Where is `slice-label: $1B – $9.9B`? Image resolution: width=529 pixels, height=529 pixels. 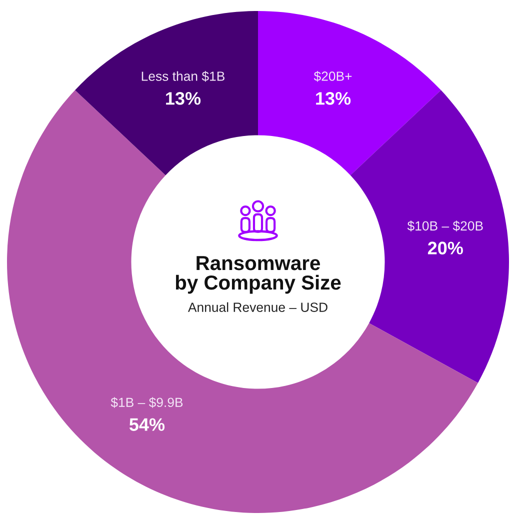
slice-label: $1B – $9.9B is located at coordinates (146, 402).